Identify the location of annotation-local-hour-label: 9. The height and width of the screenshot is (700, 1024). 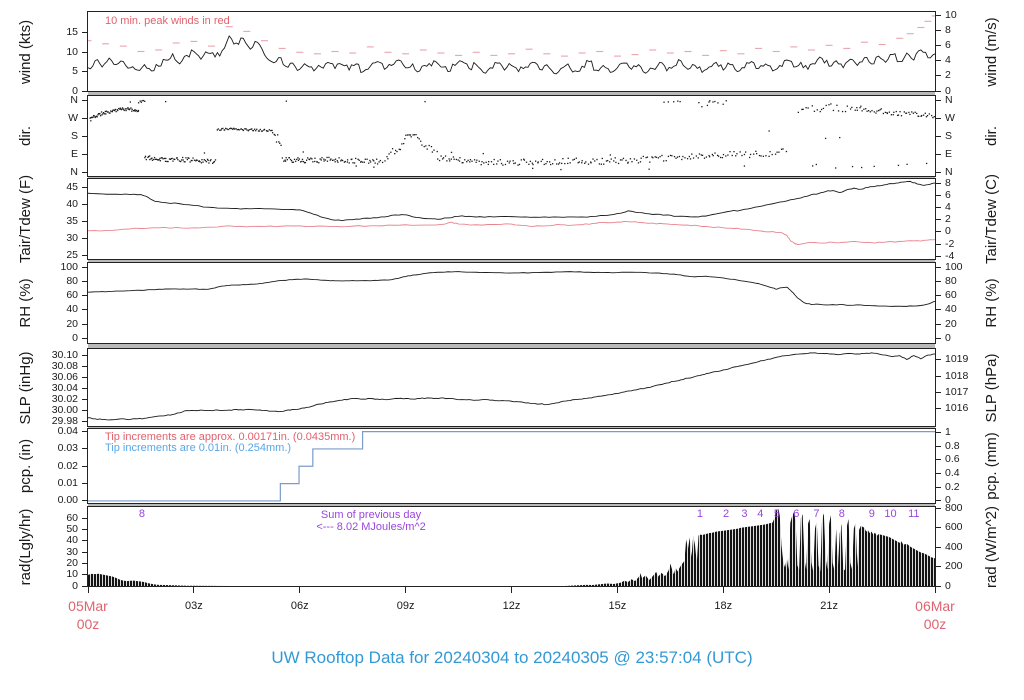
(871, 514).